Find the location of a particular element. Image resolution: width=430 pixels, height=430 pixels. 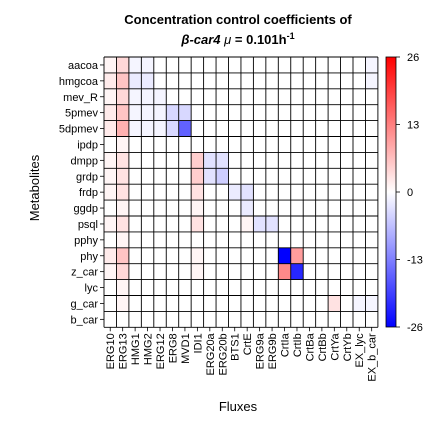

x-tick-label: CrtBb is located at coordinates (323, 347).